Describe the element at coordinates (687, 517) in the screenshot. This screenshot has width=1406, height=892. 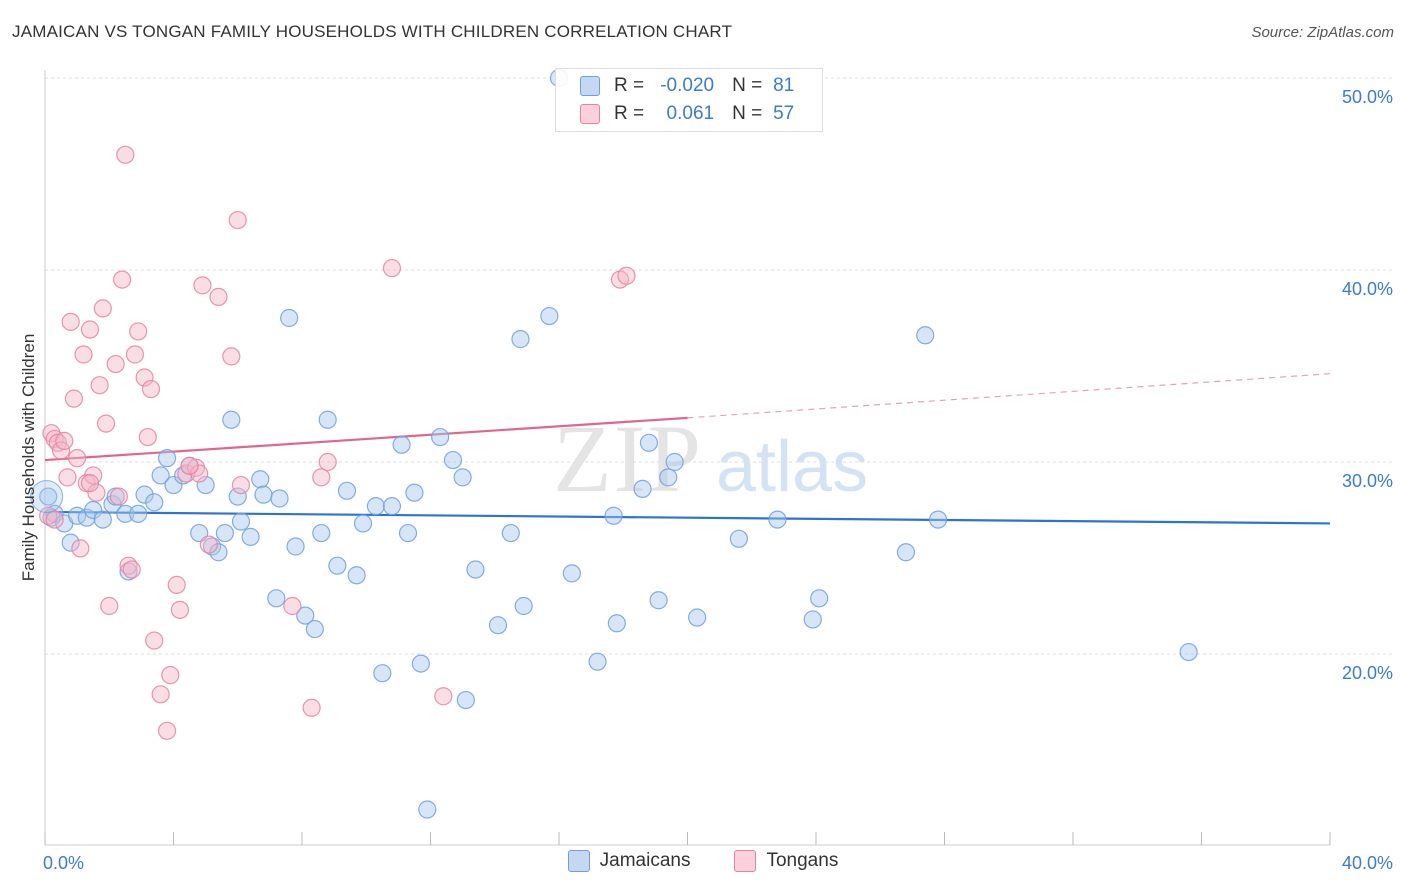
I see `trend-line-jamaicans` at that location.